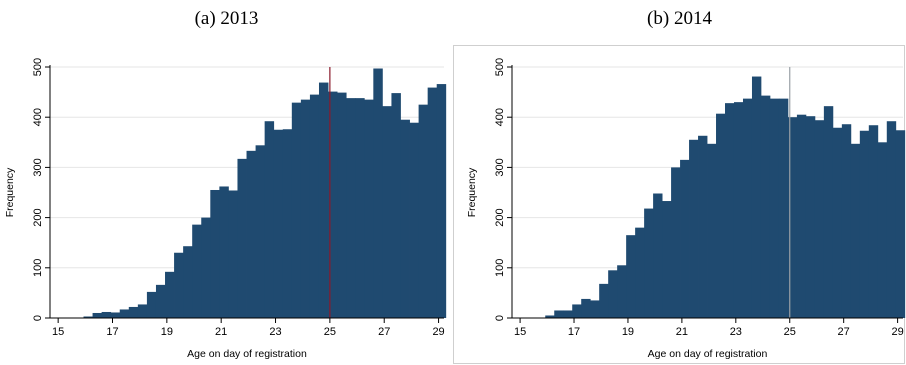  Describe the element at coordinates (736, 332) in the screenshot. I see `x-tick-label: 23` at that location.